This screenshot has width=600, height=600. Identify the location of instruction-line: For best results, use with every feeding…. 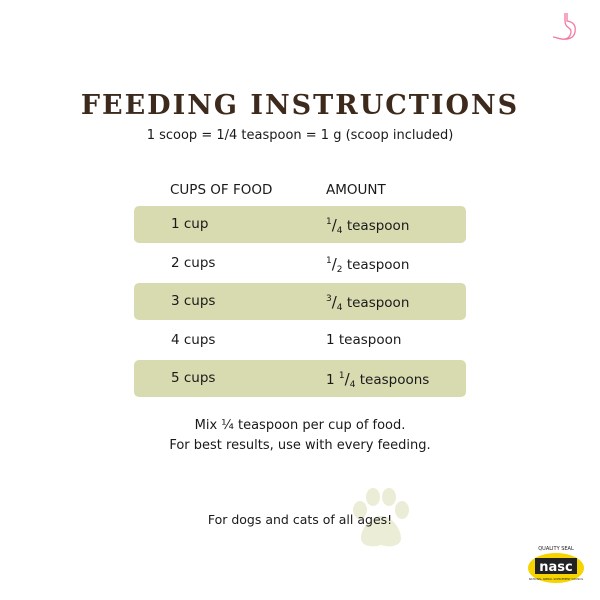
(300, 445).